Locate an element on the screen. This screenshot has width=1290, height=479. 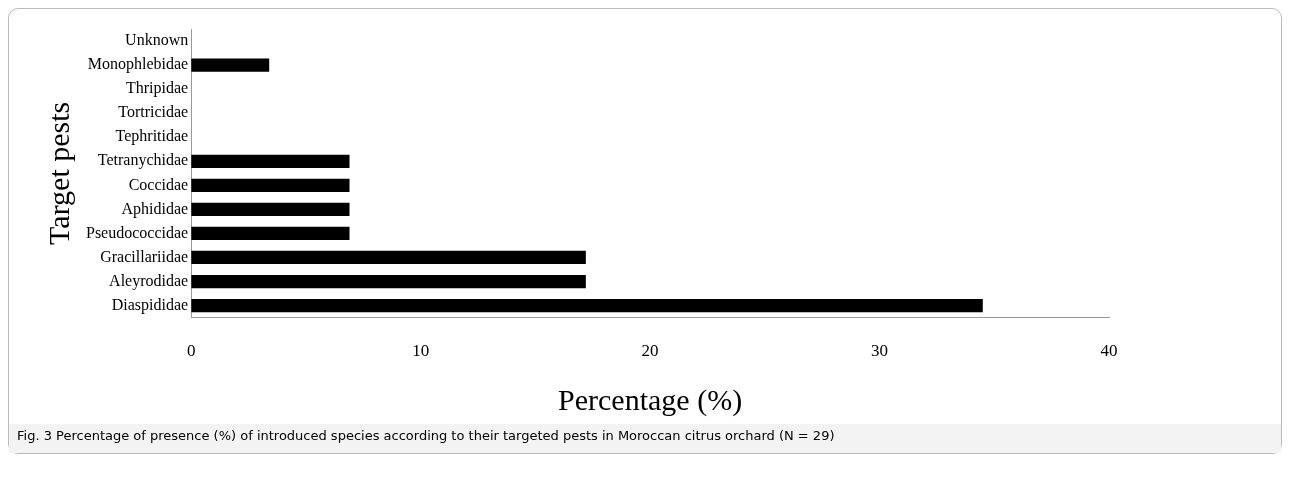
y-tick-label: Aleyrodidae is located at coordinates (149, 280).